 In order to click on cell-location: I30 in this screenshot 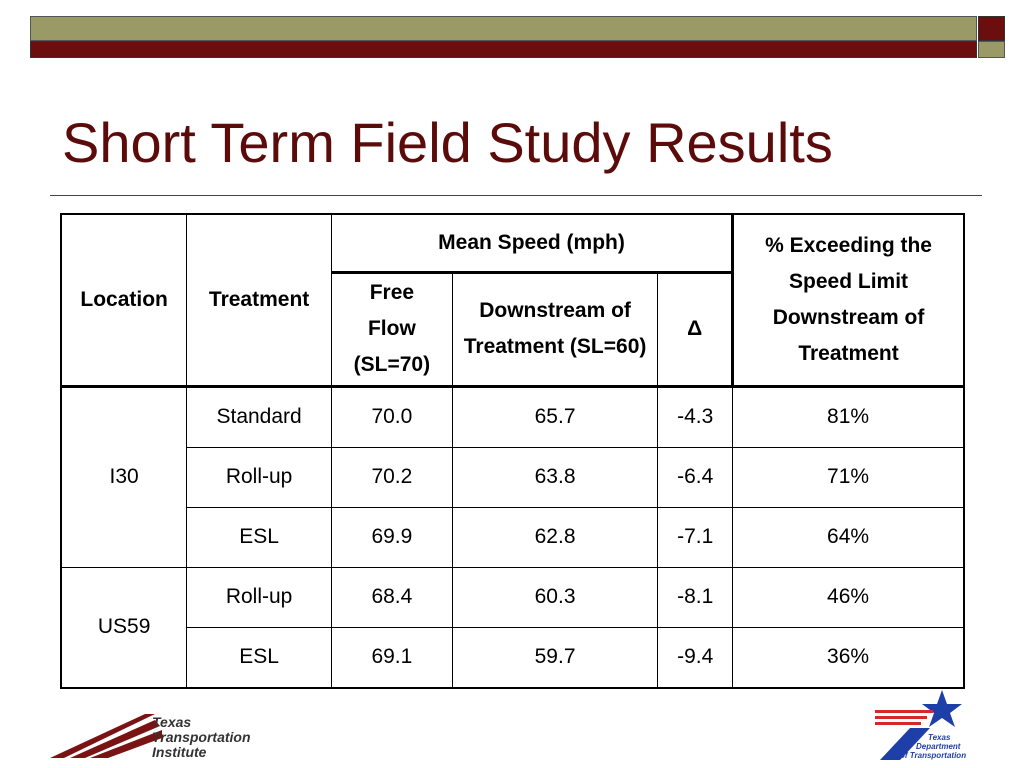, I will do `click(124, 476)`.